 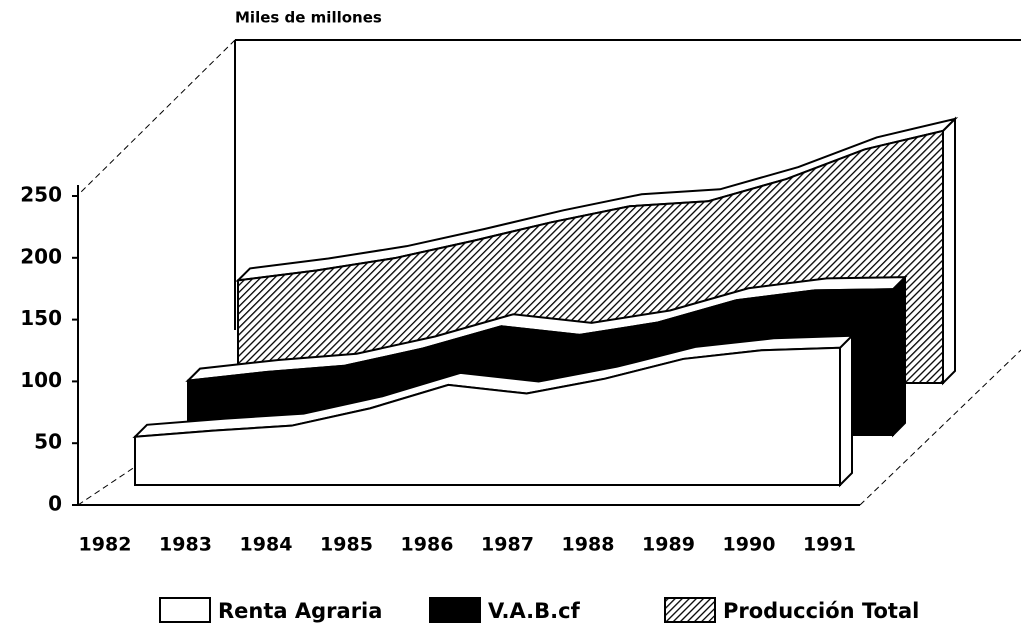 I want to click on y-tick-label: 250, so click(x=41, y=195).